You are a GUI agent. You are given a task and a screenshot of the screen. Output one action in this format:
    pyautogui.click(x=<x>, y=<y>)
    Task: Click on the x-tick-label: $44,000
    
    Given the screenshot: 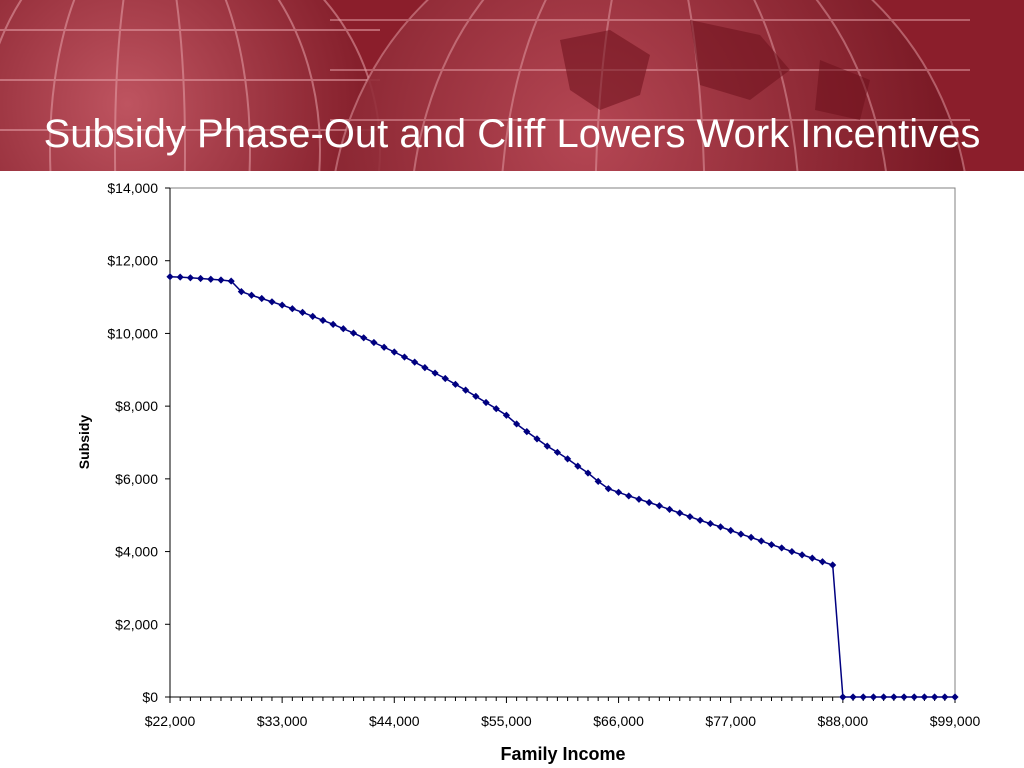 What is the action you would take?
    pyautogui.click(x=394, y=721)
    